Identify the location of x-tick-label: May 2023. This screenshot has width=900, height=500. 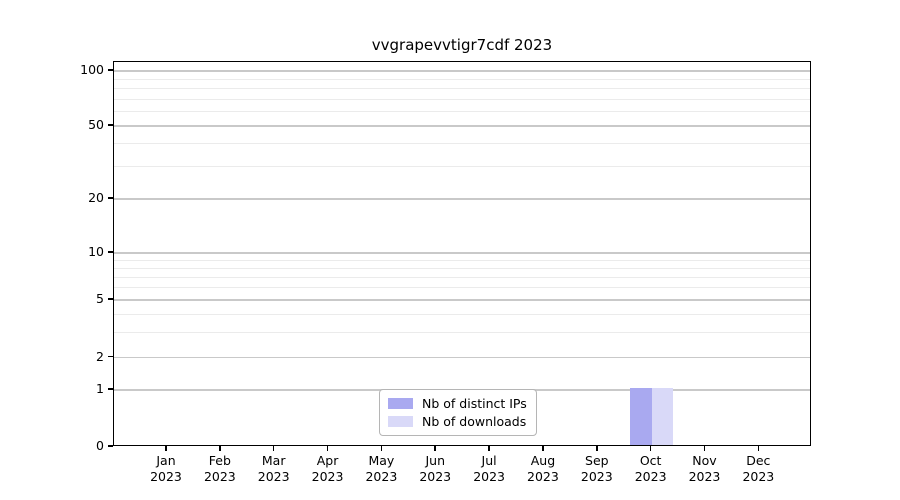
(381, 469).